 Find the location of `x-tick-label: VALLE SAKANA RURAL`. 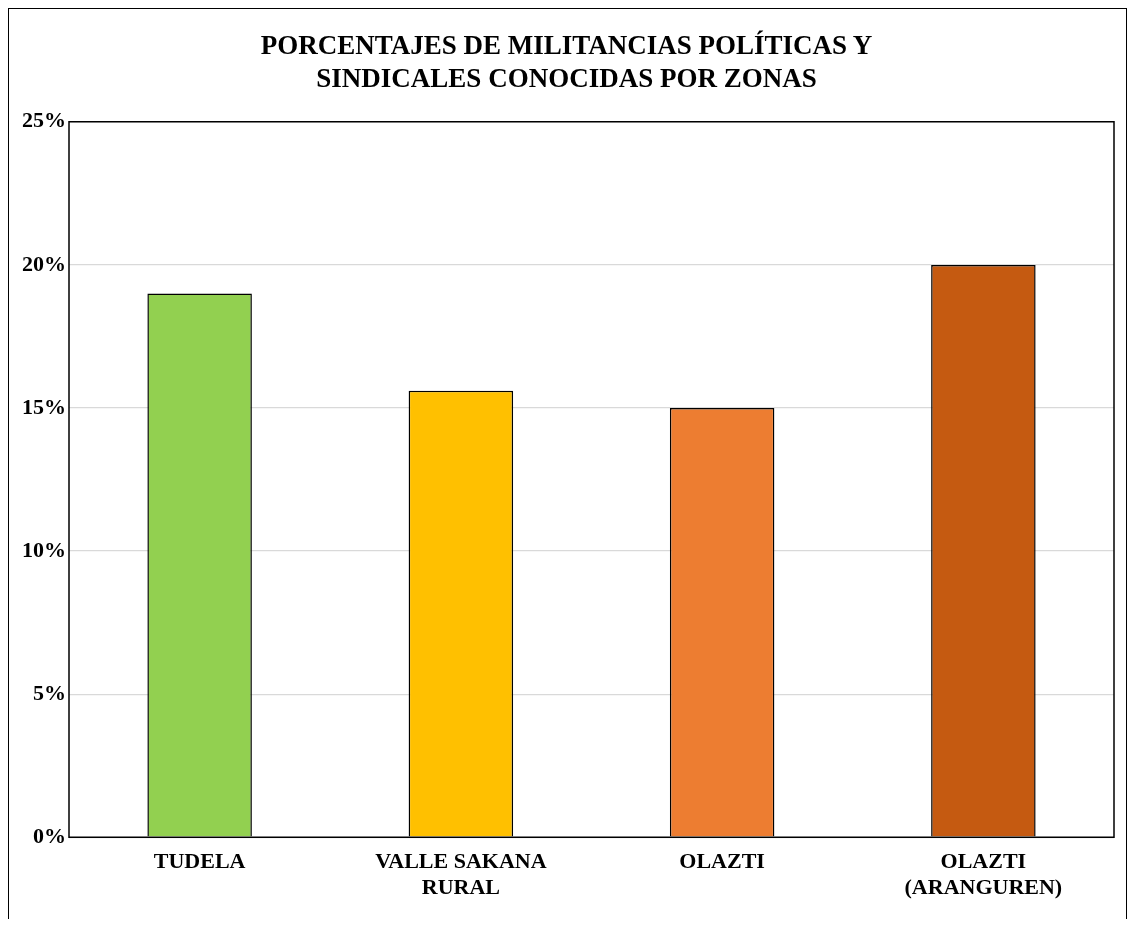

x-tick-label: VALLE SAKANA RURAL is located at coordinates (461, 874).